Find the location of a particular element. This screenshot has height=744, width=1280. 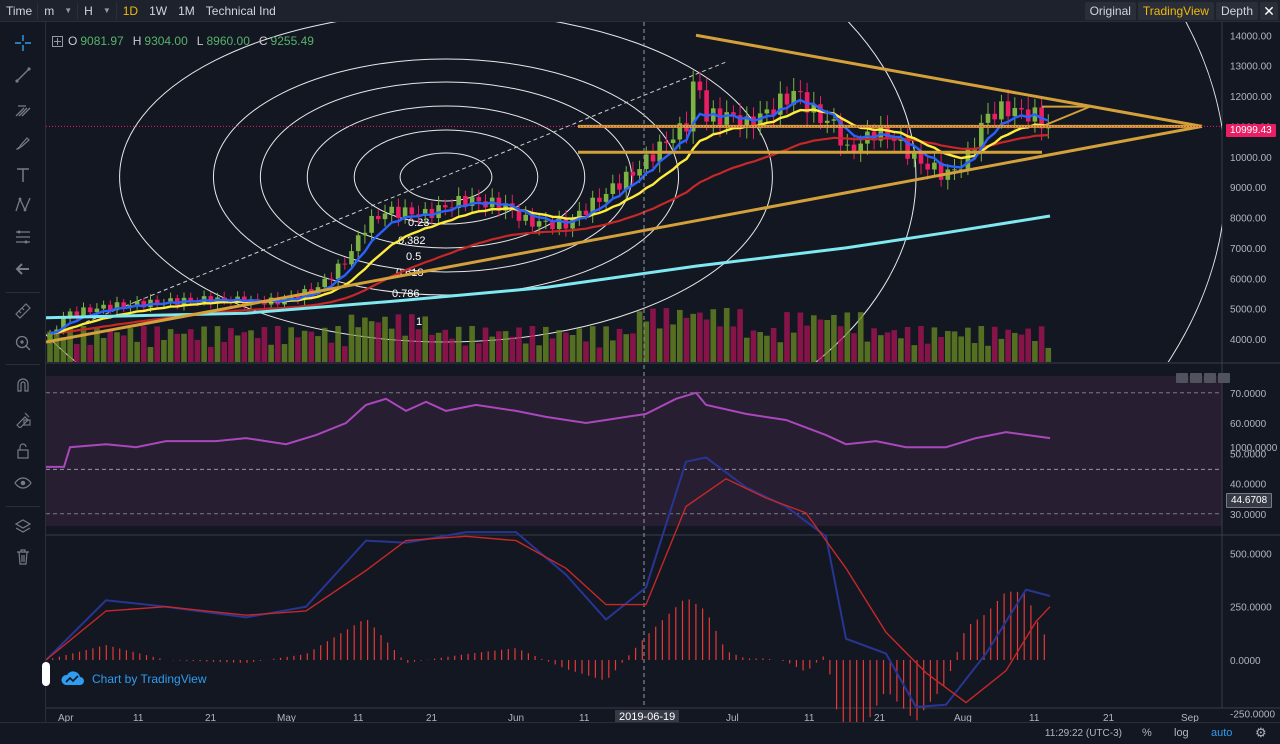

trend-line-icon is located at coordinates (23, 75).